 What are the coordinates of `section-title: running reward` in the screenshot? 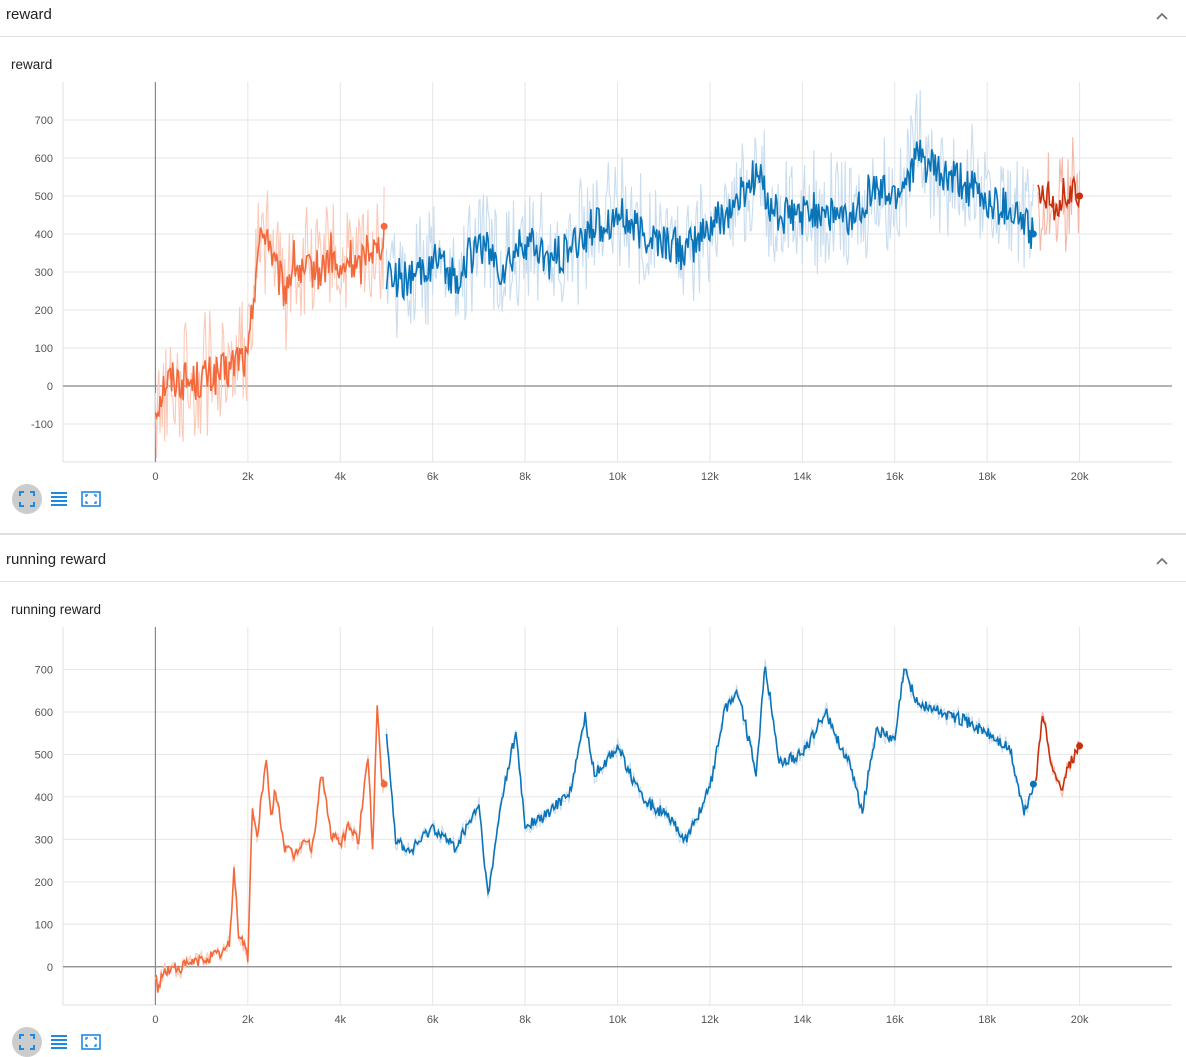 It's located at (56, 559).